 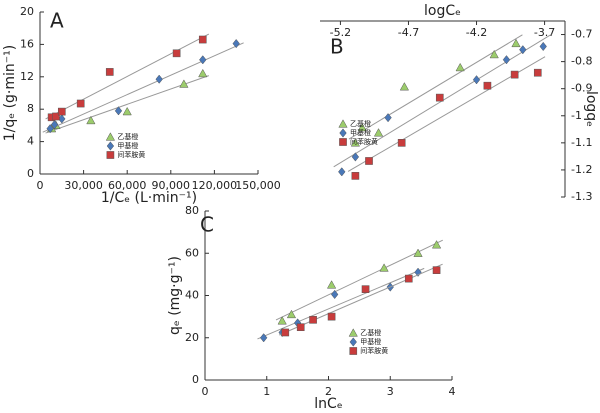 What do you see at coordinates (266, 391) in the screenshot?
I see `x-tick-label: 1` at bounding box center [266, 391].